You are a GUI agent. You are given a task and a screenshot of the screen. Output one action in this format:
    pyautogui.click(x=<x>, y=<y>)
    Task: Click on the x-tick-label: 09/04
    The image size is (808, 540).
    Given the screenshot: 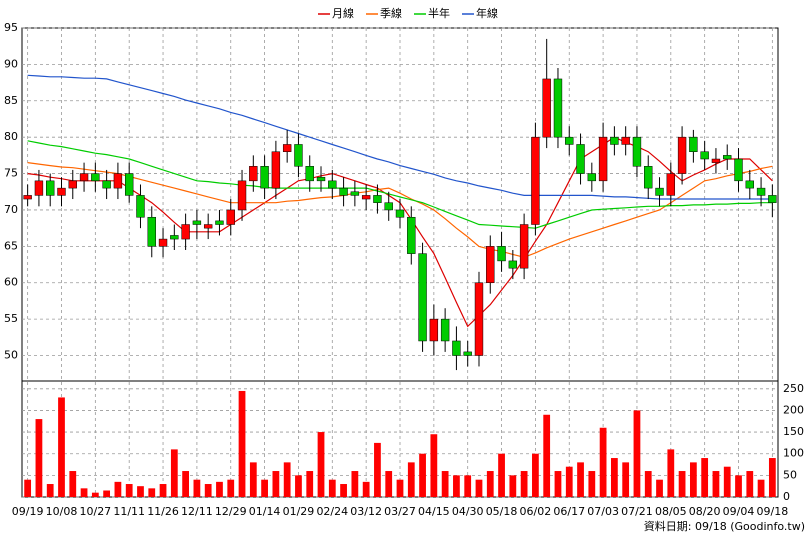 What is the action you would take?
    pyautogui.click(x=739, y=511)
    